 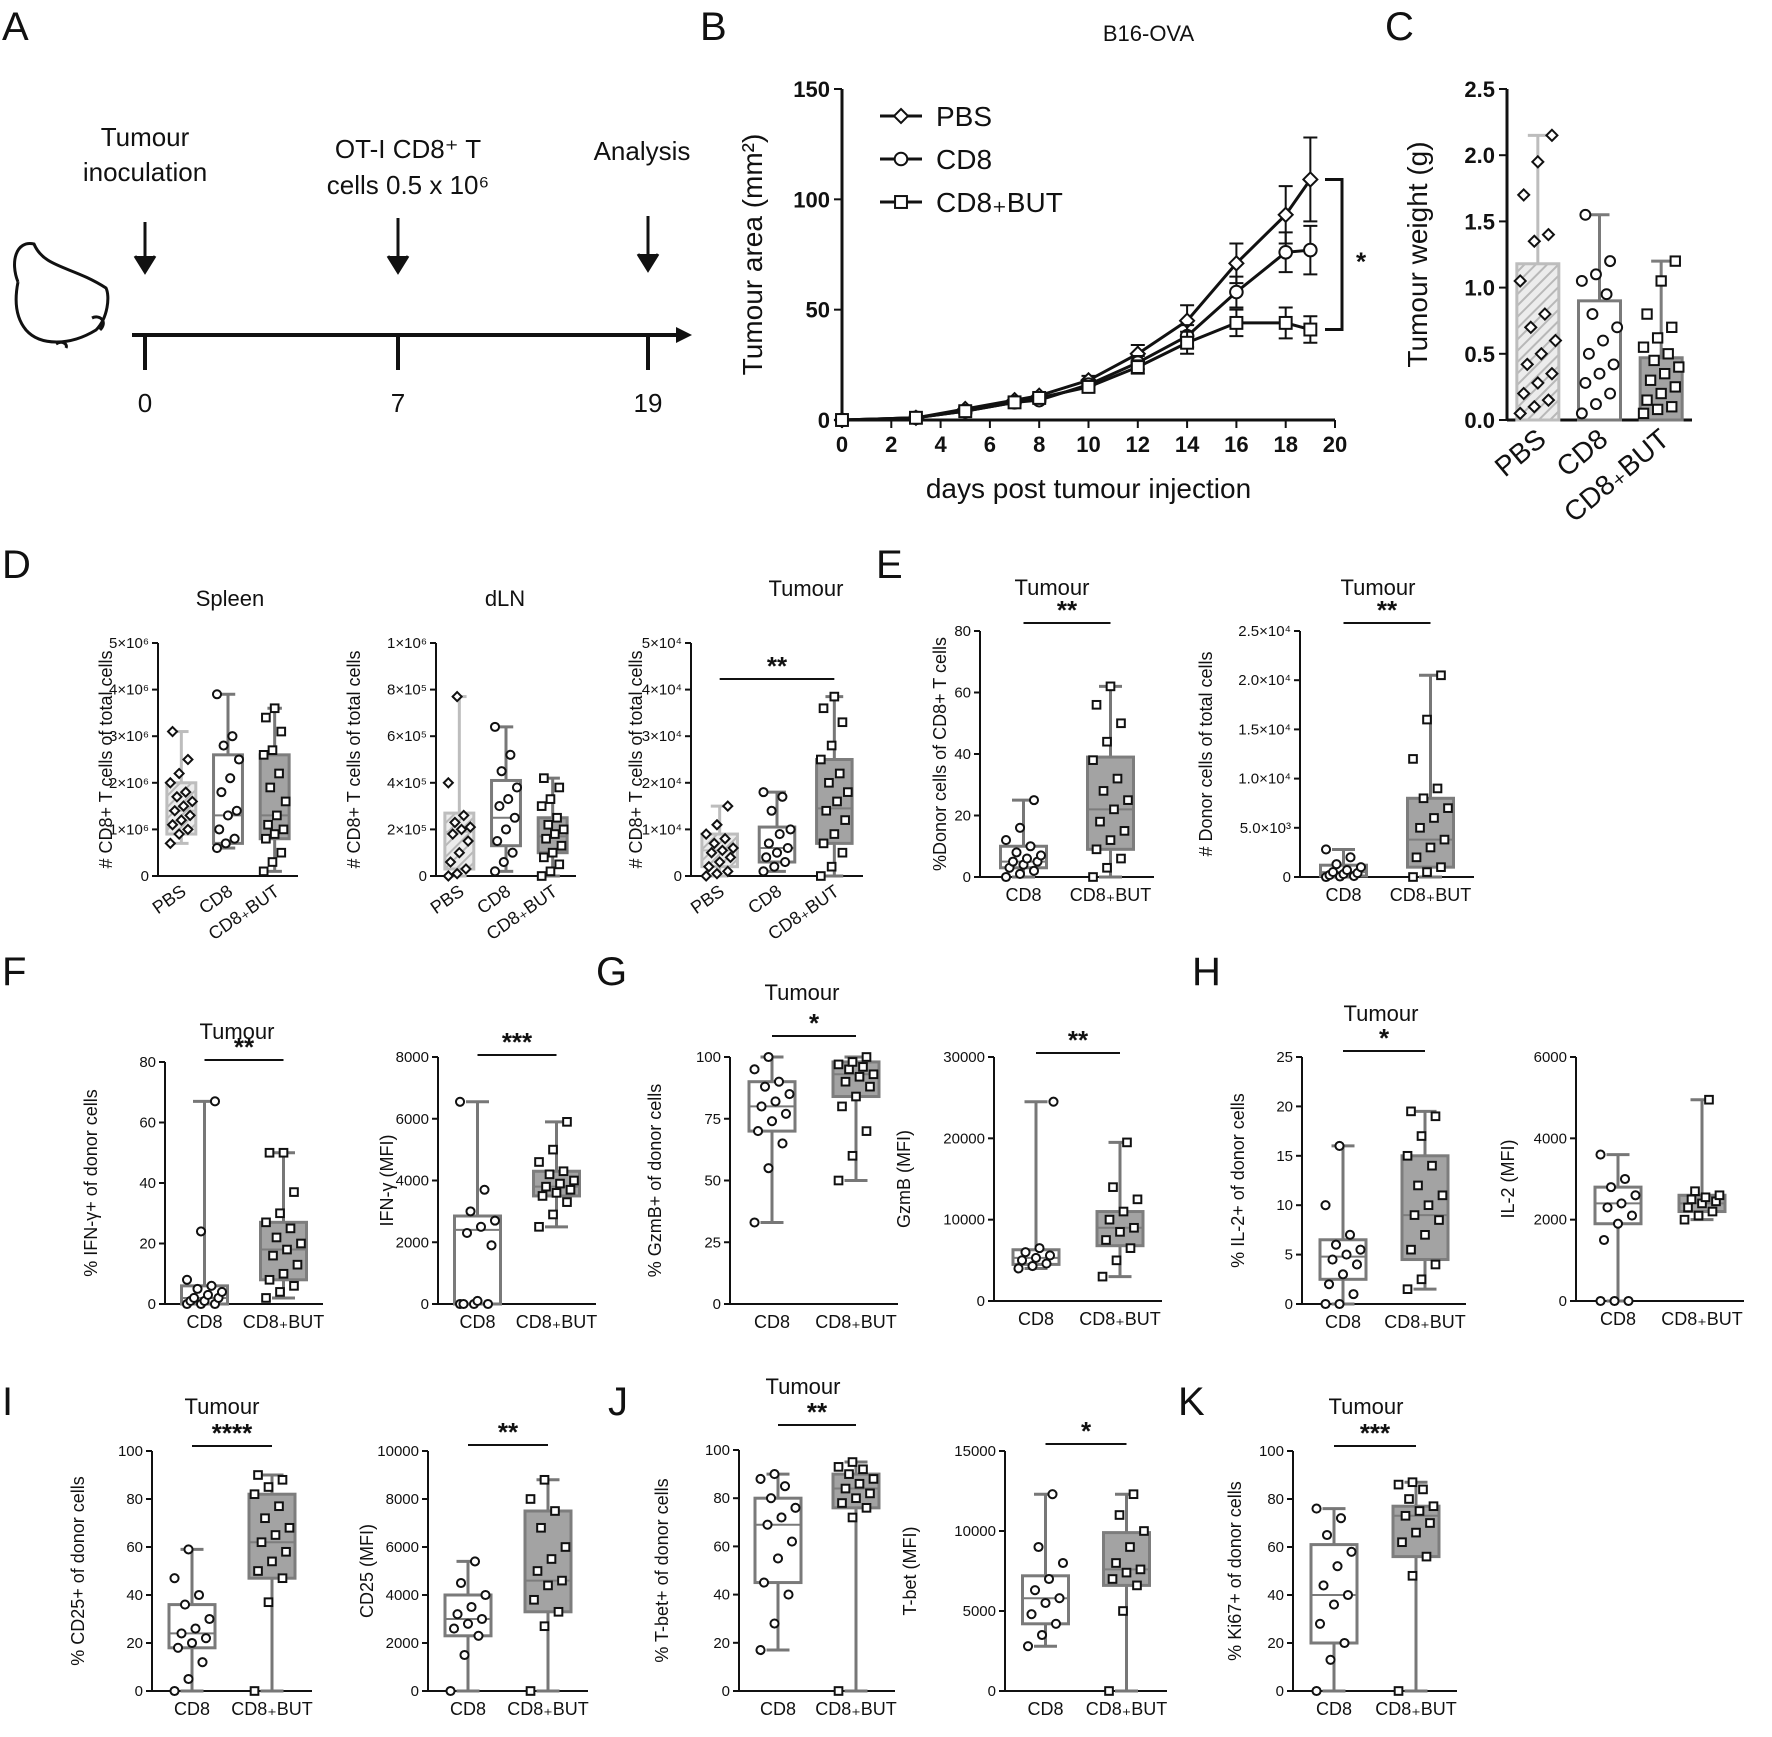 What do you see at coordinates (964, 1057) in the screenshot?
I see `y-tick-label: 30000` at bounding box center [964, 1057].